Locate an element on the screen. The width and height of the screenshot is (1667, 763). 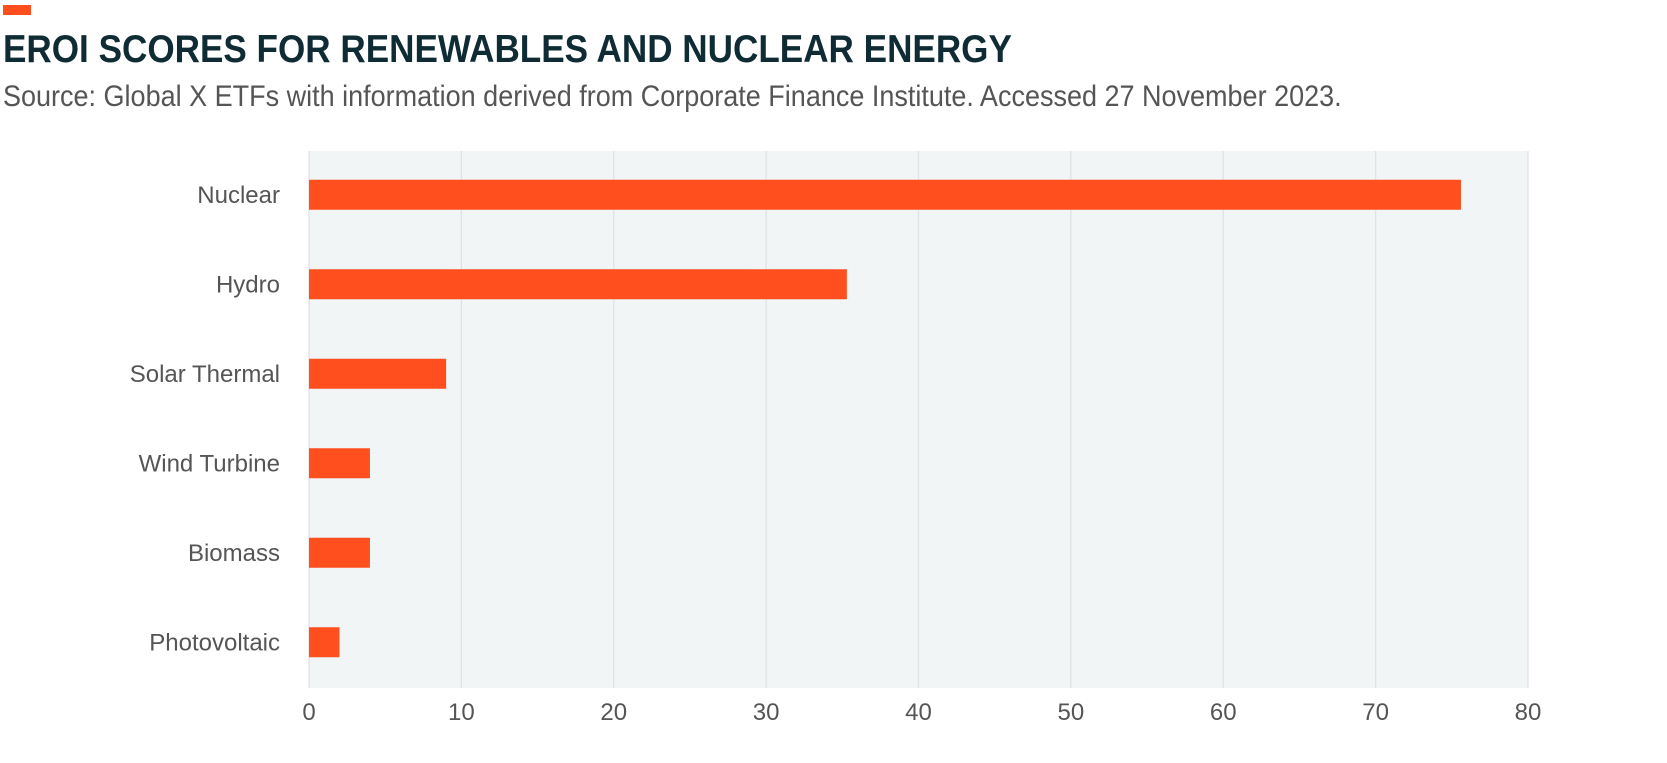
x-tick-label: 40 is located at coordinates (918, 712).